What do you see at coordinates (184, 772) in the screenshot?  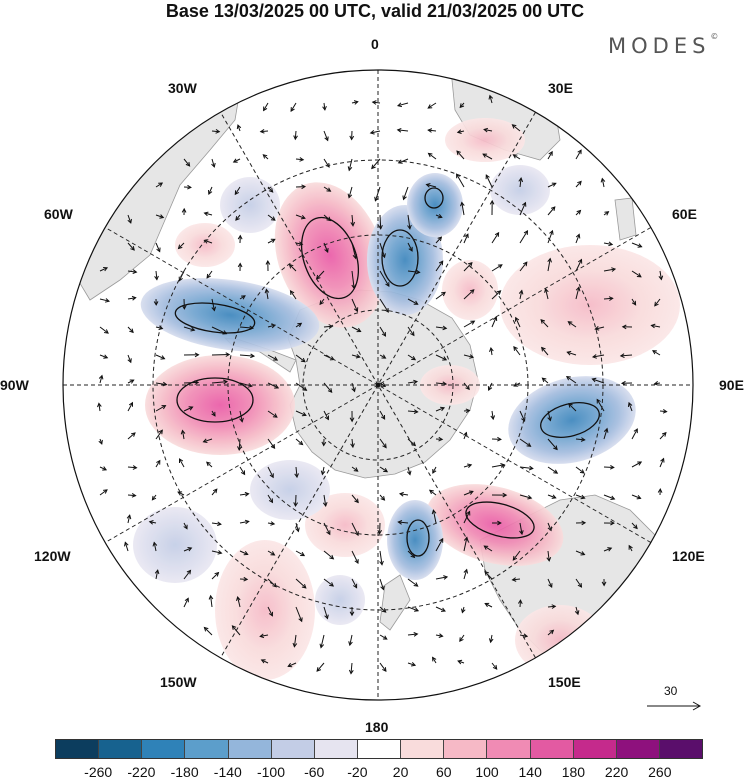 I see `colorbar-tick-label: -180` at bounding box center [184, 772].